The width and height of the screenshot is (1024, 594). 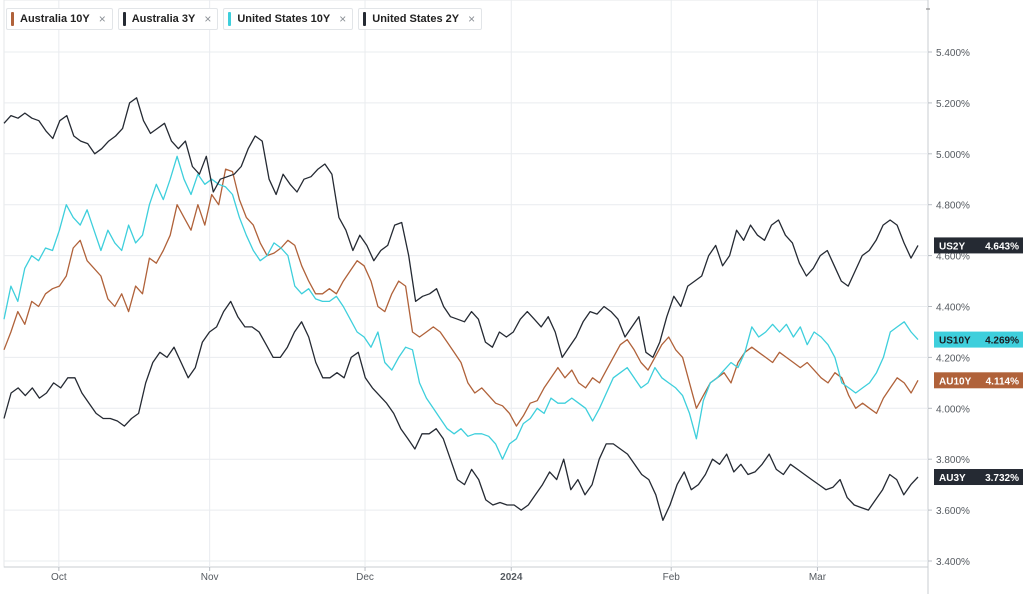 I want to click on y-tick-label: 5.400%, so click(x=953, y=53).